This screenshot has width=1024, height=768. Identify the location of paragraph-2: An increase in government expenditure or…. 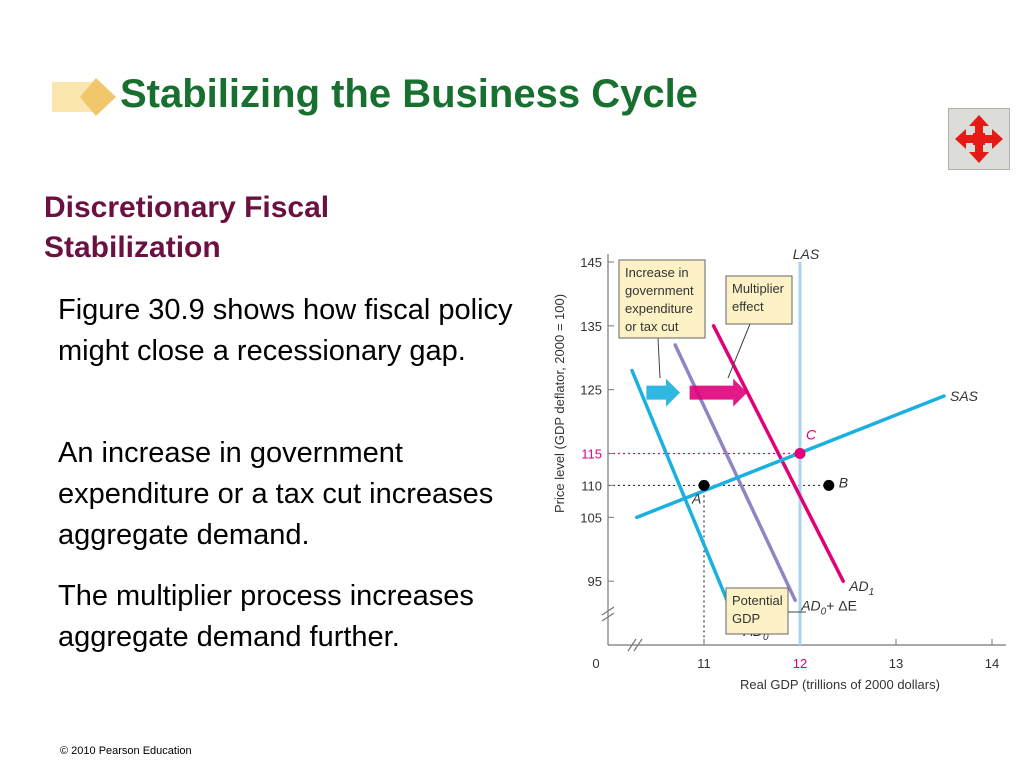
(276, 494).